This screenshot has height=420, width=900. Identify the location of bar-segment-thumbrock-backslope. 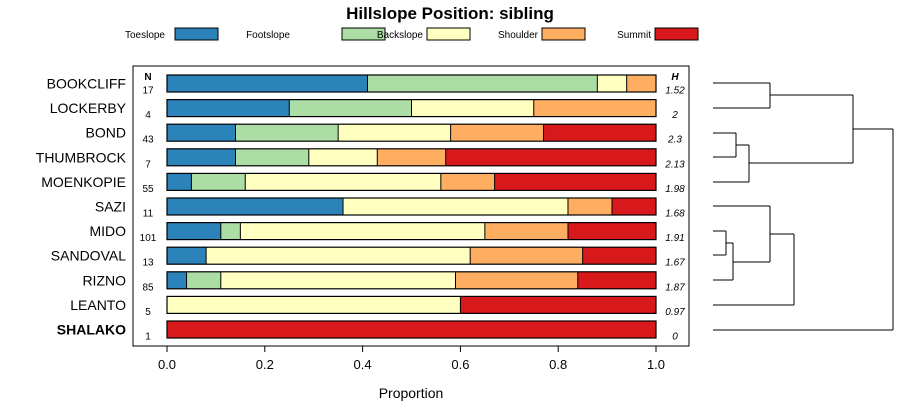
(343, 157).